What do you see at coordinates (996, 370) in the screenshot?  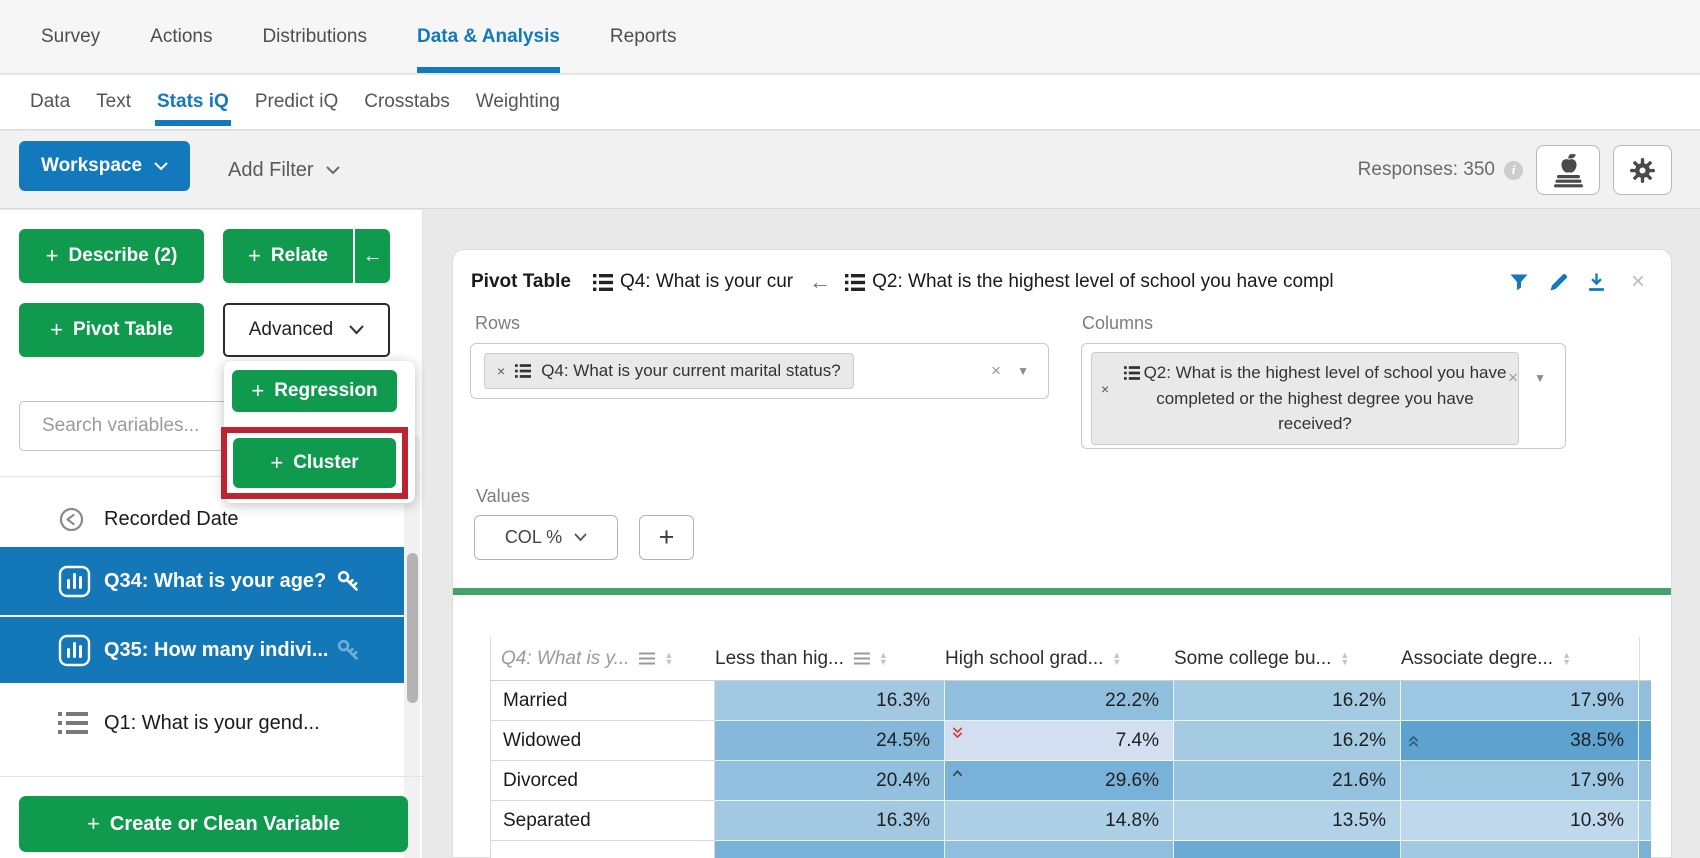 I see `clear-rows-icon: ×` at bounding box center [996, 370].